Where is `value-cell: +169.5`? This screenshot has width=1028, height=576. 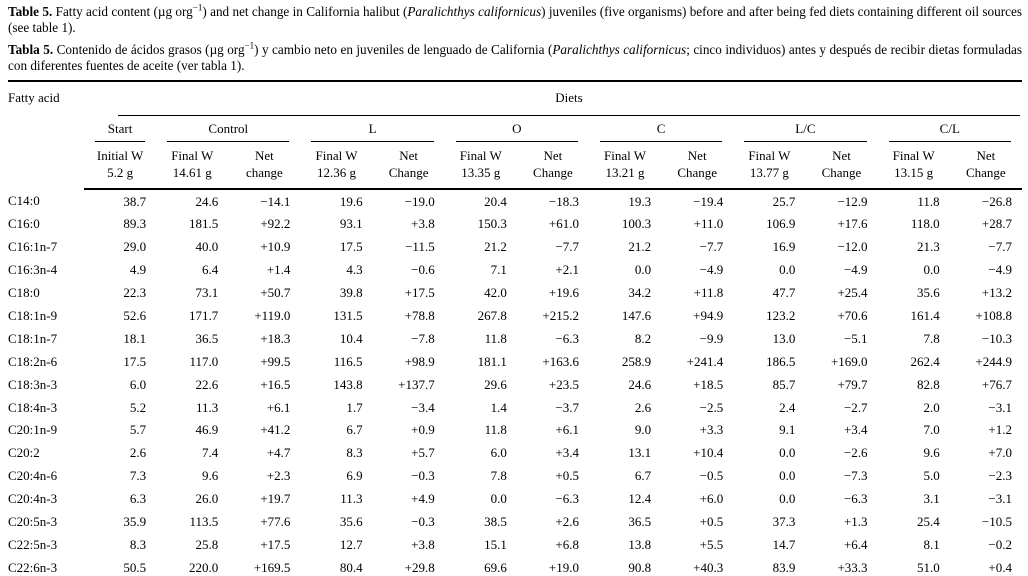 value-cell: +169.5 is located at coordinates (272, 567).